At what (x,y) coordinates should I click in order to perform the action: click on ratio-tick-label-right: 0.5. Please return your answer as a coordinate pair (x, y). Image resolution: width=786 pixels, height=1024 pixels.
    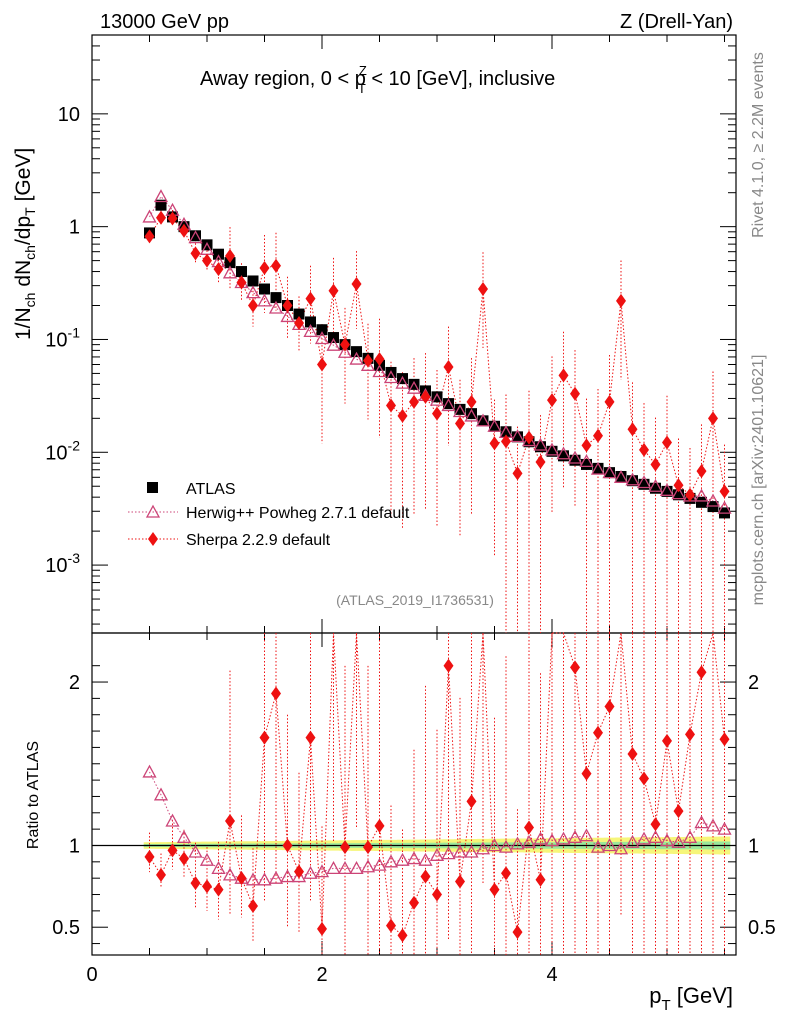
    Looking at the image, I should click on (762, 928).